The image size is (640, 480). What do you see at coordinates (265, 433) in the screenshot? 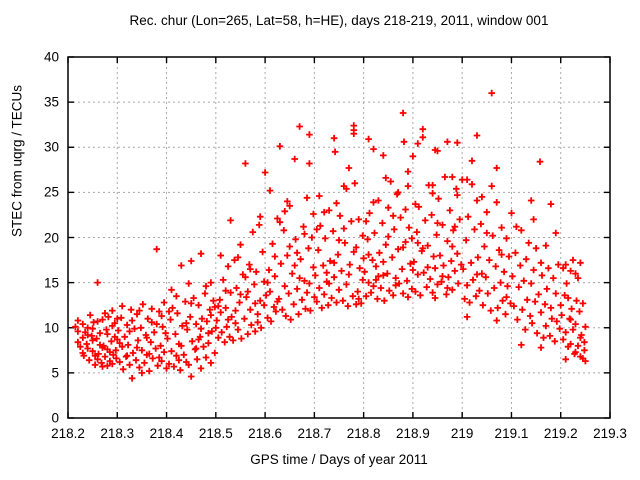
I see `x-tick-label: 218.6` at bounding box center [265, 433].